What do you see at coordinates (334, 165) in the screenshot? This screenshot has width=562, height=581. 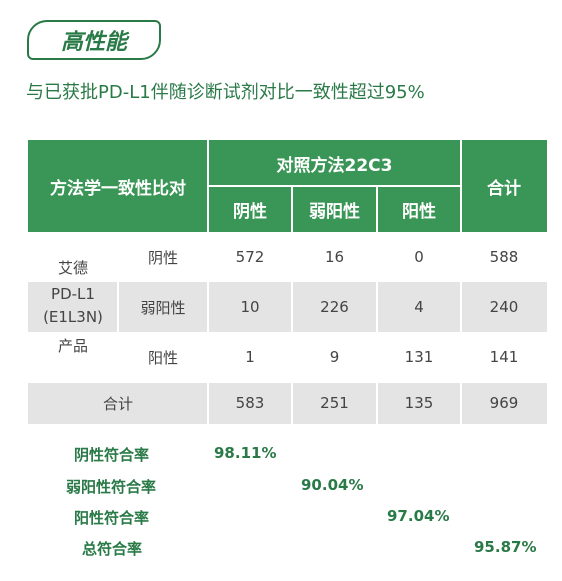 I see `reference-group-label: 对照方法22C3` at bounding box center [334, 165].